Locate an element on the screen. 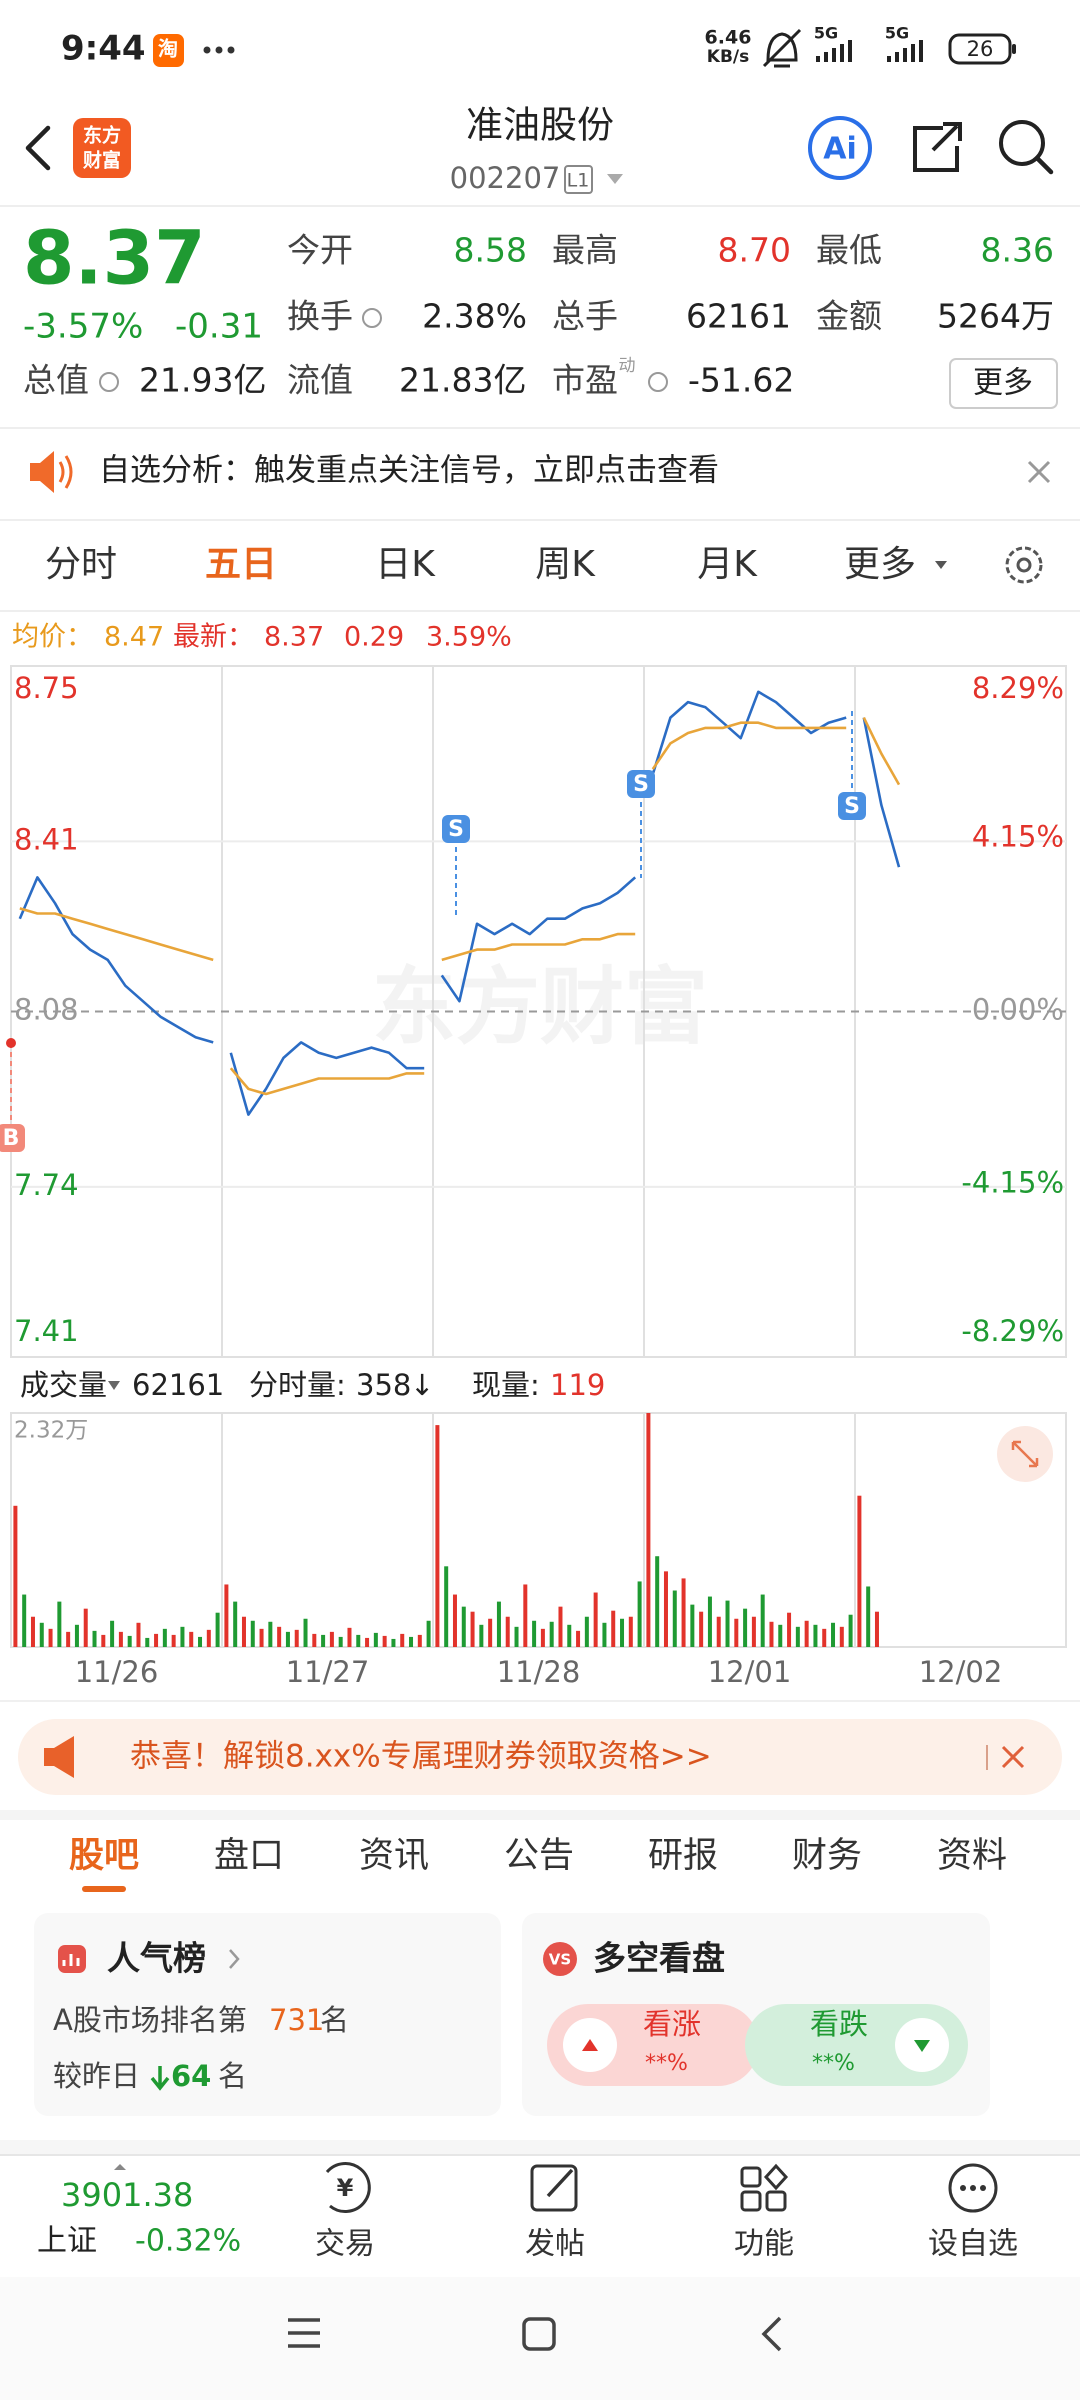  period-tab: 周K is located at coordinates (565, 564).